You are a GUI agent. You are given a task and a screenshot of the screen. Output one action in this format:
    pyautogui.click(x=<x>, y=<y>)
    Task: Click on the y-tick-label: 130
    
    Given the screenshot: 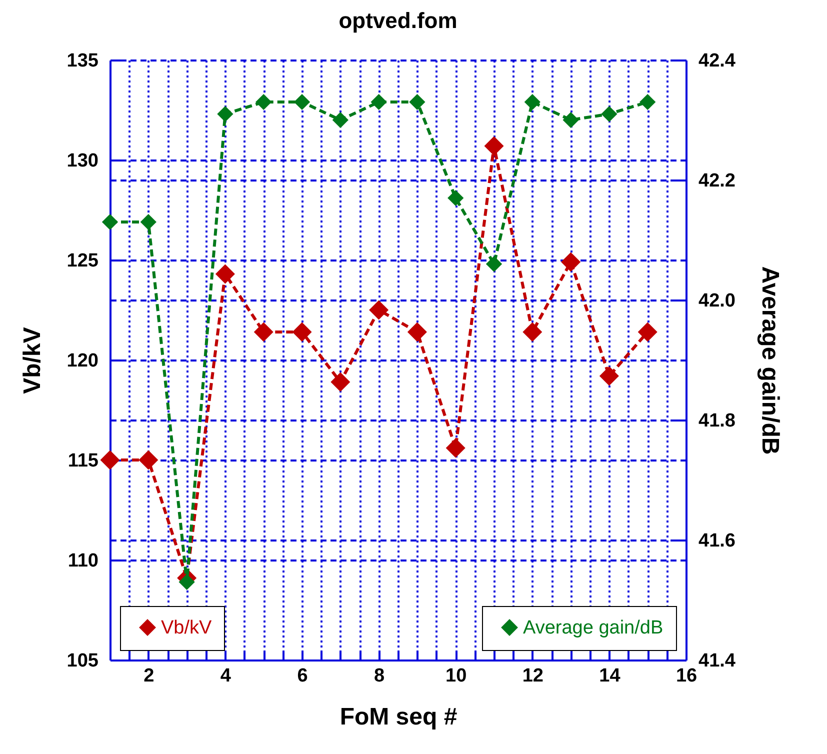 What is the action you would take?
    pyautogui.click(x=82, y=161)
    